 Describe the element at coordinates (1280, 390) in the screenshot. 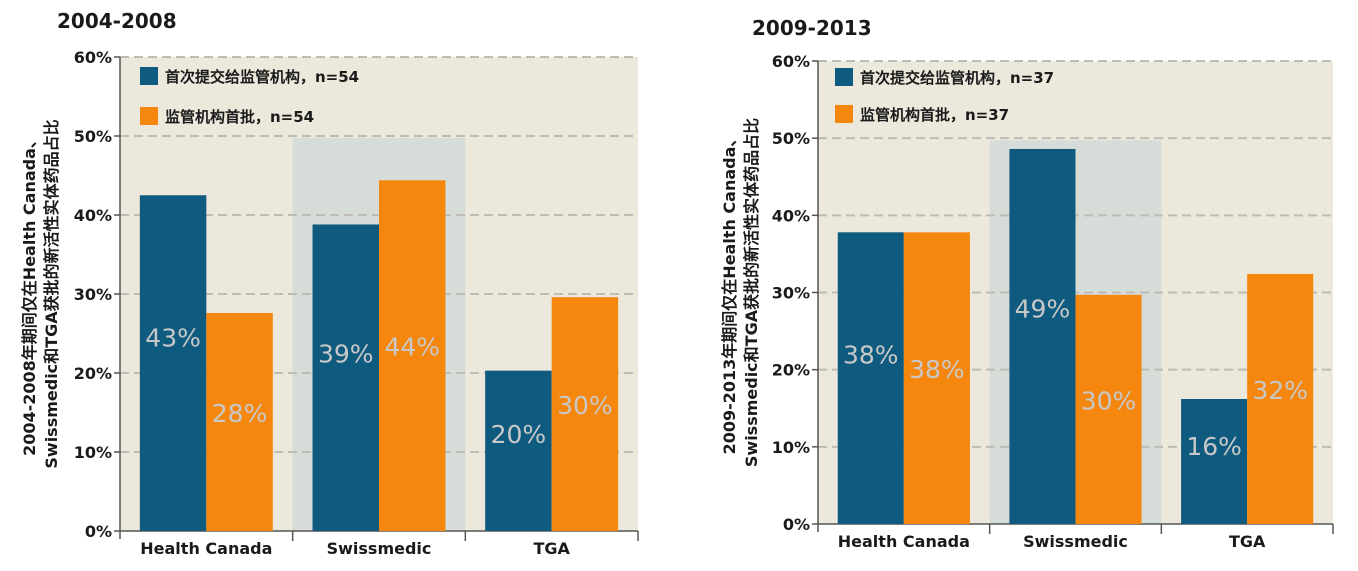

I see `bar-value-label: 32%` at that location.